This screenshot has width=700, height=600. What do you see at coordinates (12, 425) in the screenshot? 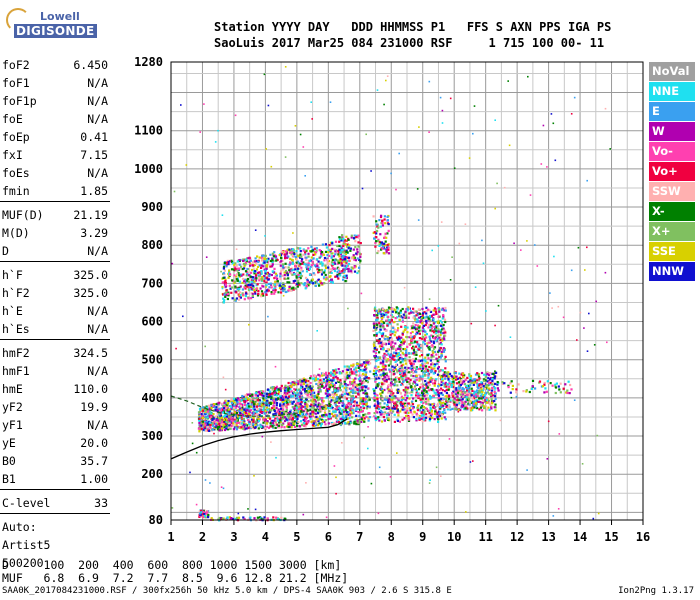
I see `param-key: yF1` at bounding box center [12, 425].